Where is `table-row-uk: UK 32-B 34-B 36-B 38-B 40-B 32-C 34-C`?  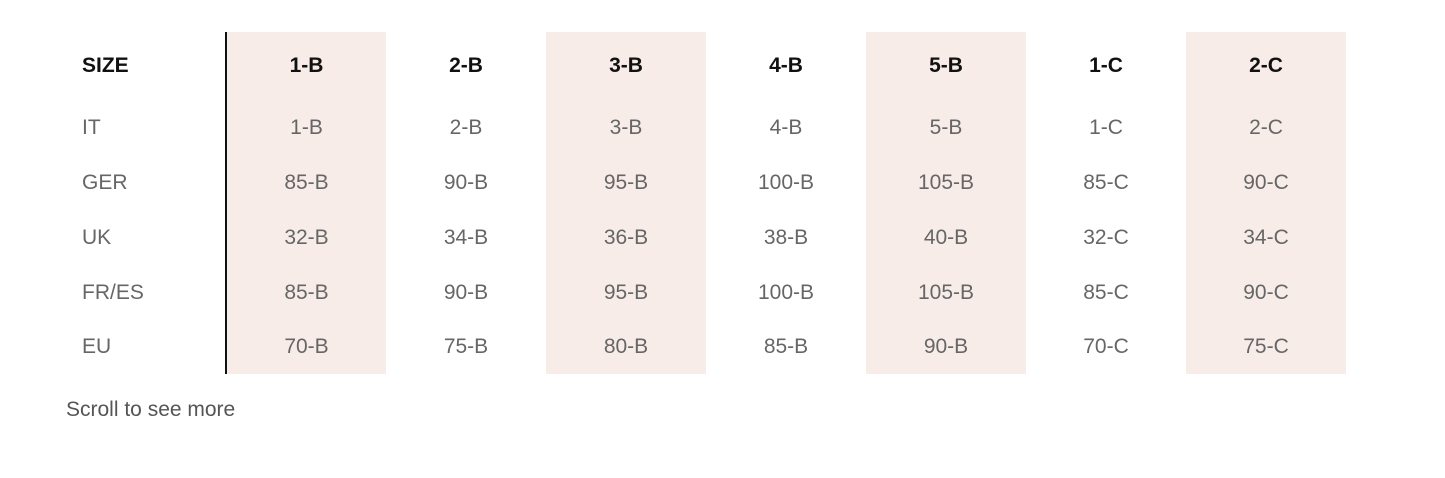 table-row-uk: UK 32-B 34-B 36-B 38-B 40-B 32-C 34-C is located at coordinates (706, 237).